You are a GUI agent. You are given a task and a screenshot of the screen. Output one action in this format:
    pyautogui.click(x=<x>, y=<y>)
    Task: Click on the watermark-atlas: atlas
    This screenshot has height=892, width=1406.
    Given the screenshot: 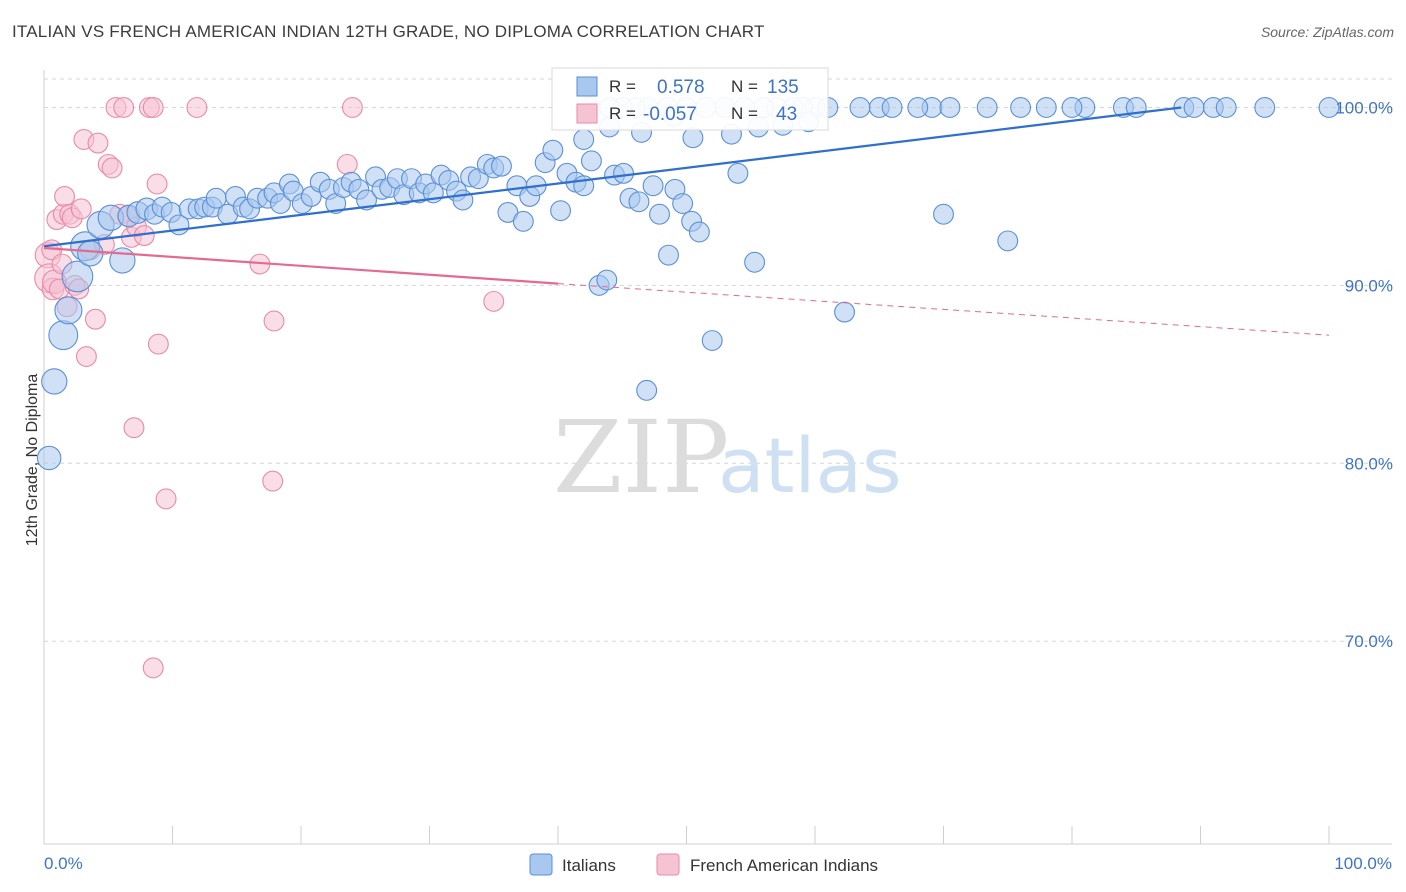 What is the action you would take?
    pyautogui.click(x=810, y=465)
    